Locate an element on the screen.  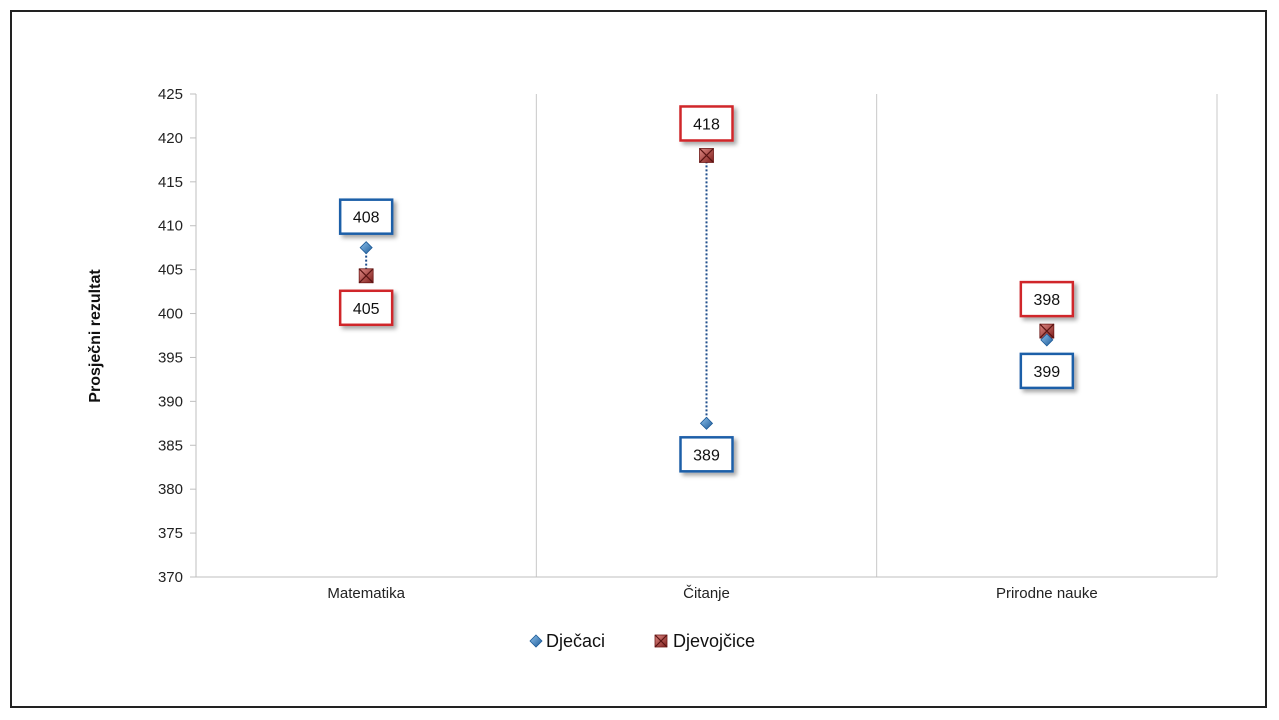
y-tick-label: 390 is located at coordinates (170, 401).